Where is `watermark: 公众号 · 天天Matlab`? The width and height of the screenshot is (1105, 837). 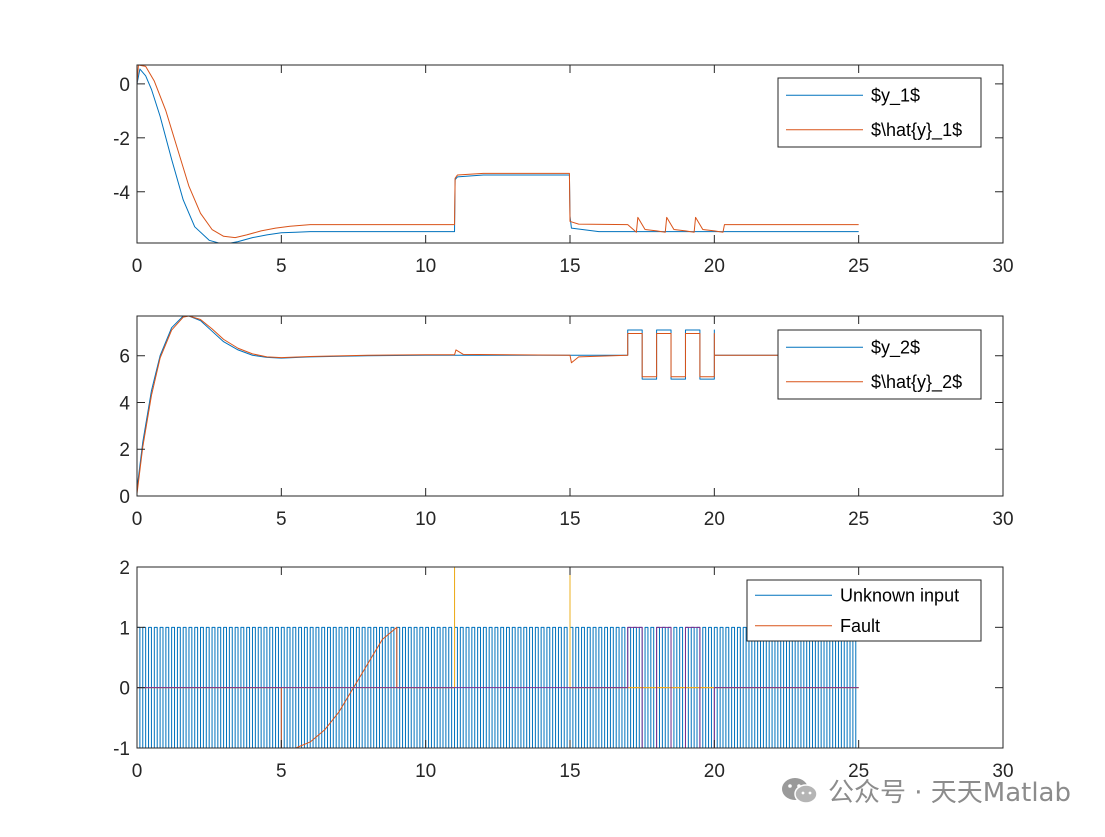 watermark: 公众号 · 天天Matlab is located at coordinates (925, 790).